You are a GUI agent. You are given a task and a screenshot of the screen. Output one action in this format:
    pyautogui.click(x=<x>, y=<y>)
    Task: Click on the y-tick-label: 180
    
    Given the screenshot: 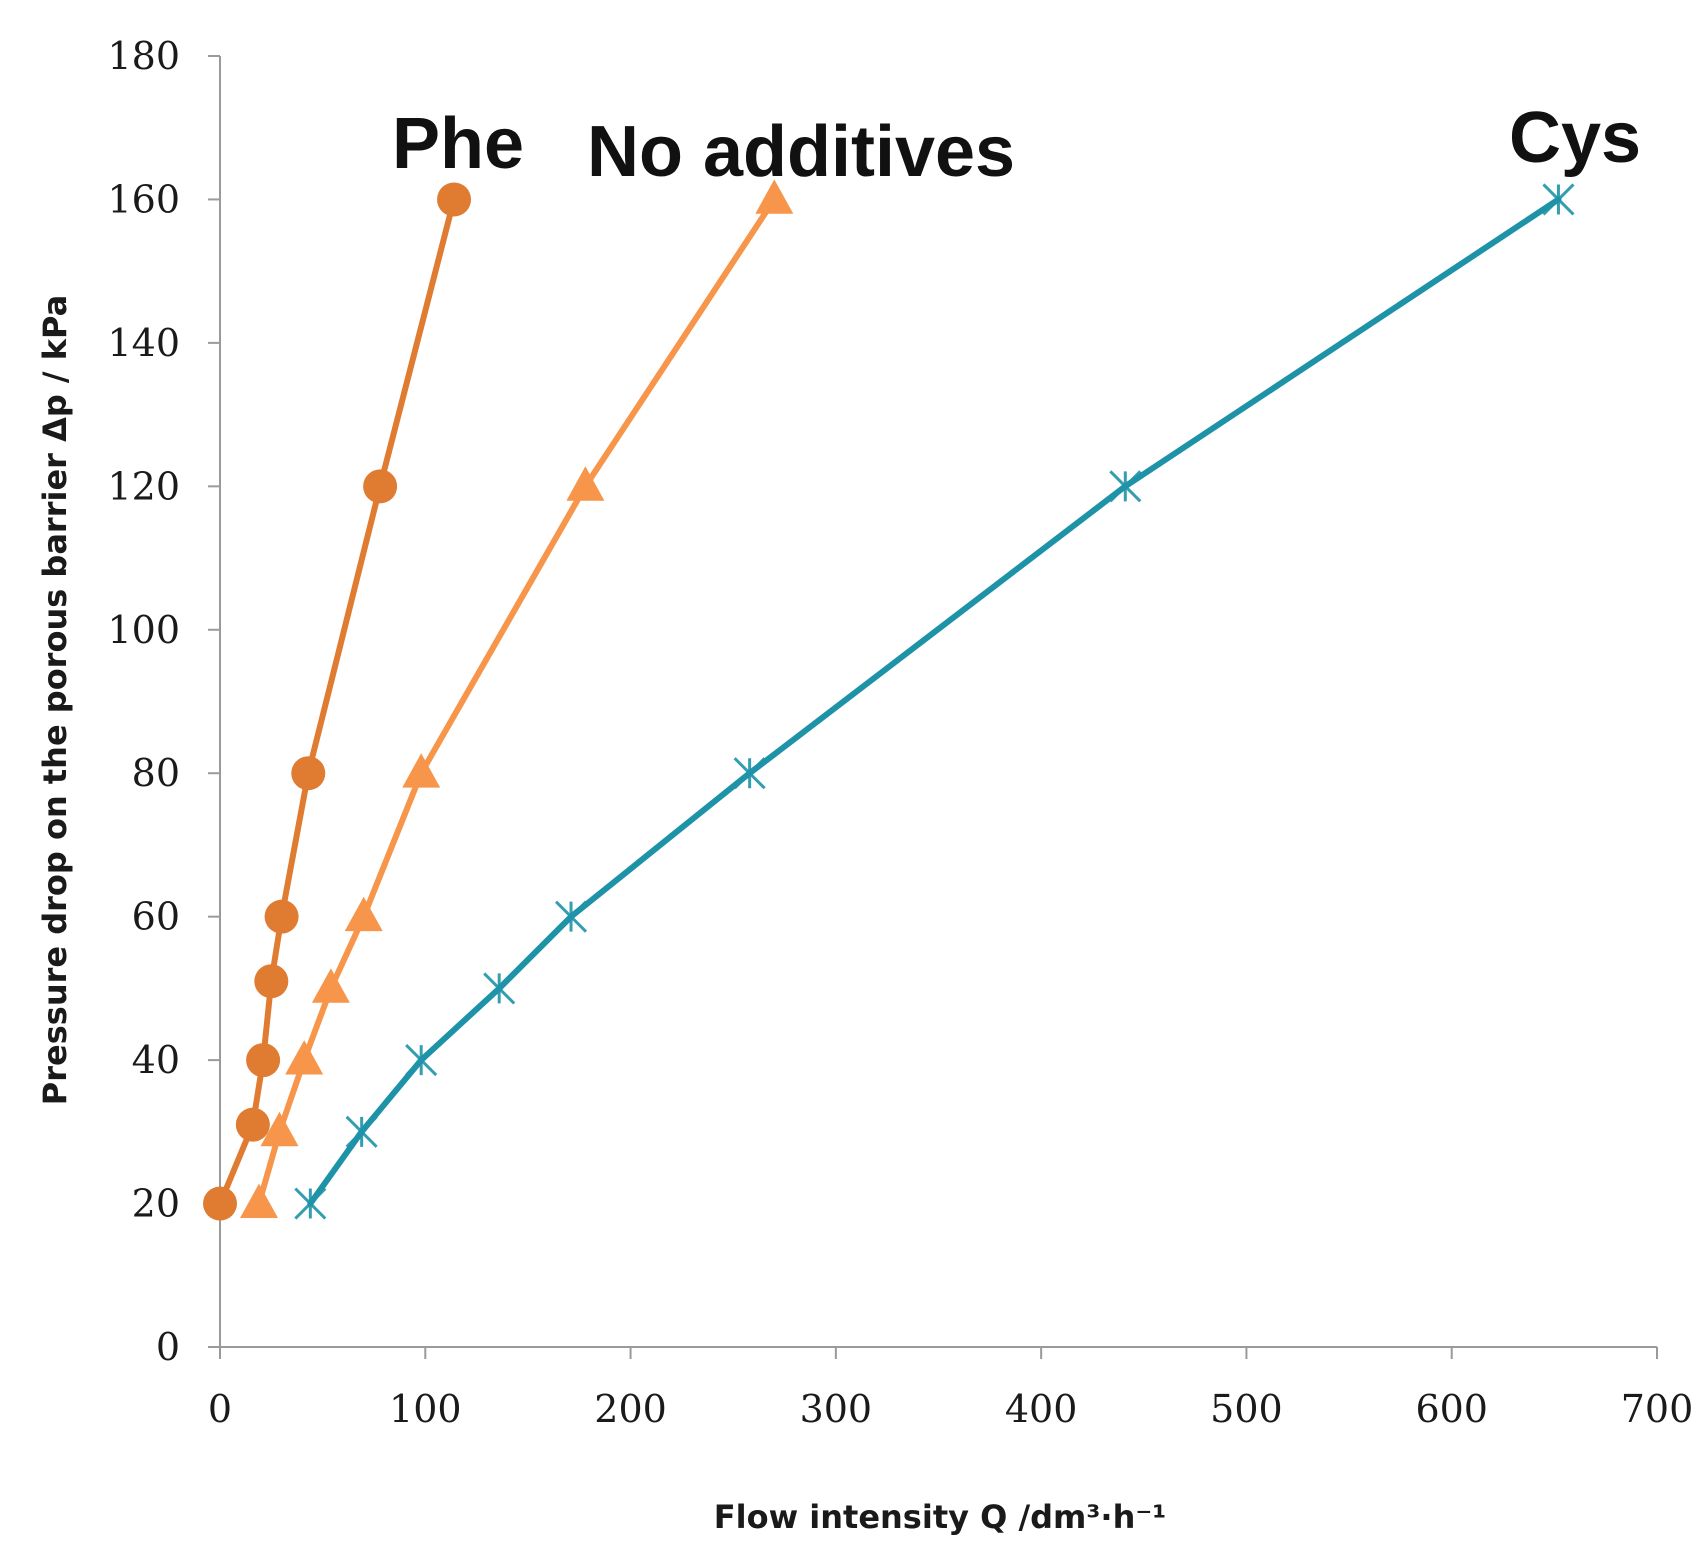 What is the action you would take?
    pyautogui.click(x=143, y=56)
    